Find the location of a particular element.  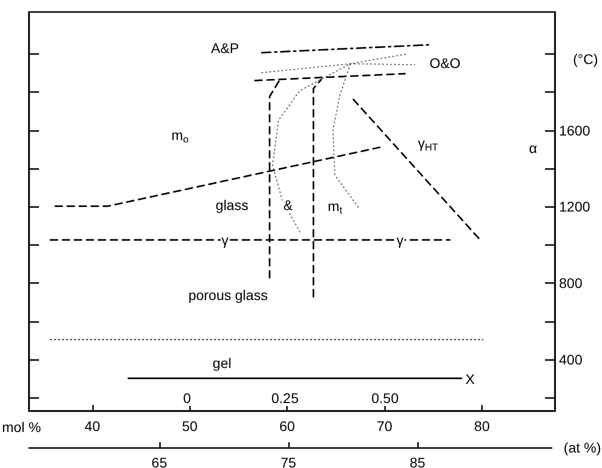

x-tick-label: 70 is located at coordinates (384, 426).